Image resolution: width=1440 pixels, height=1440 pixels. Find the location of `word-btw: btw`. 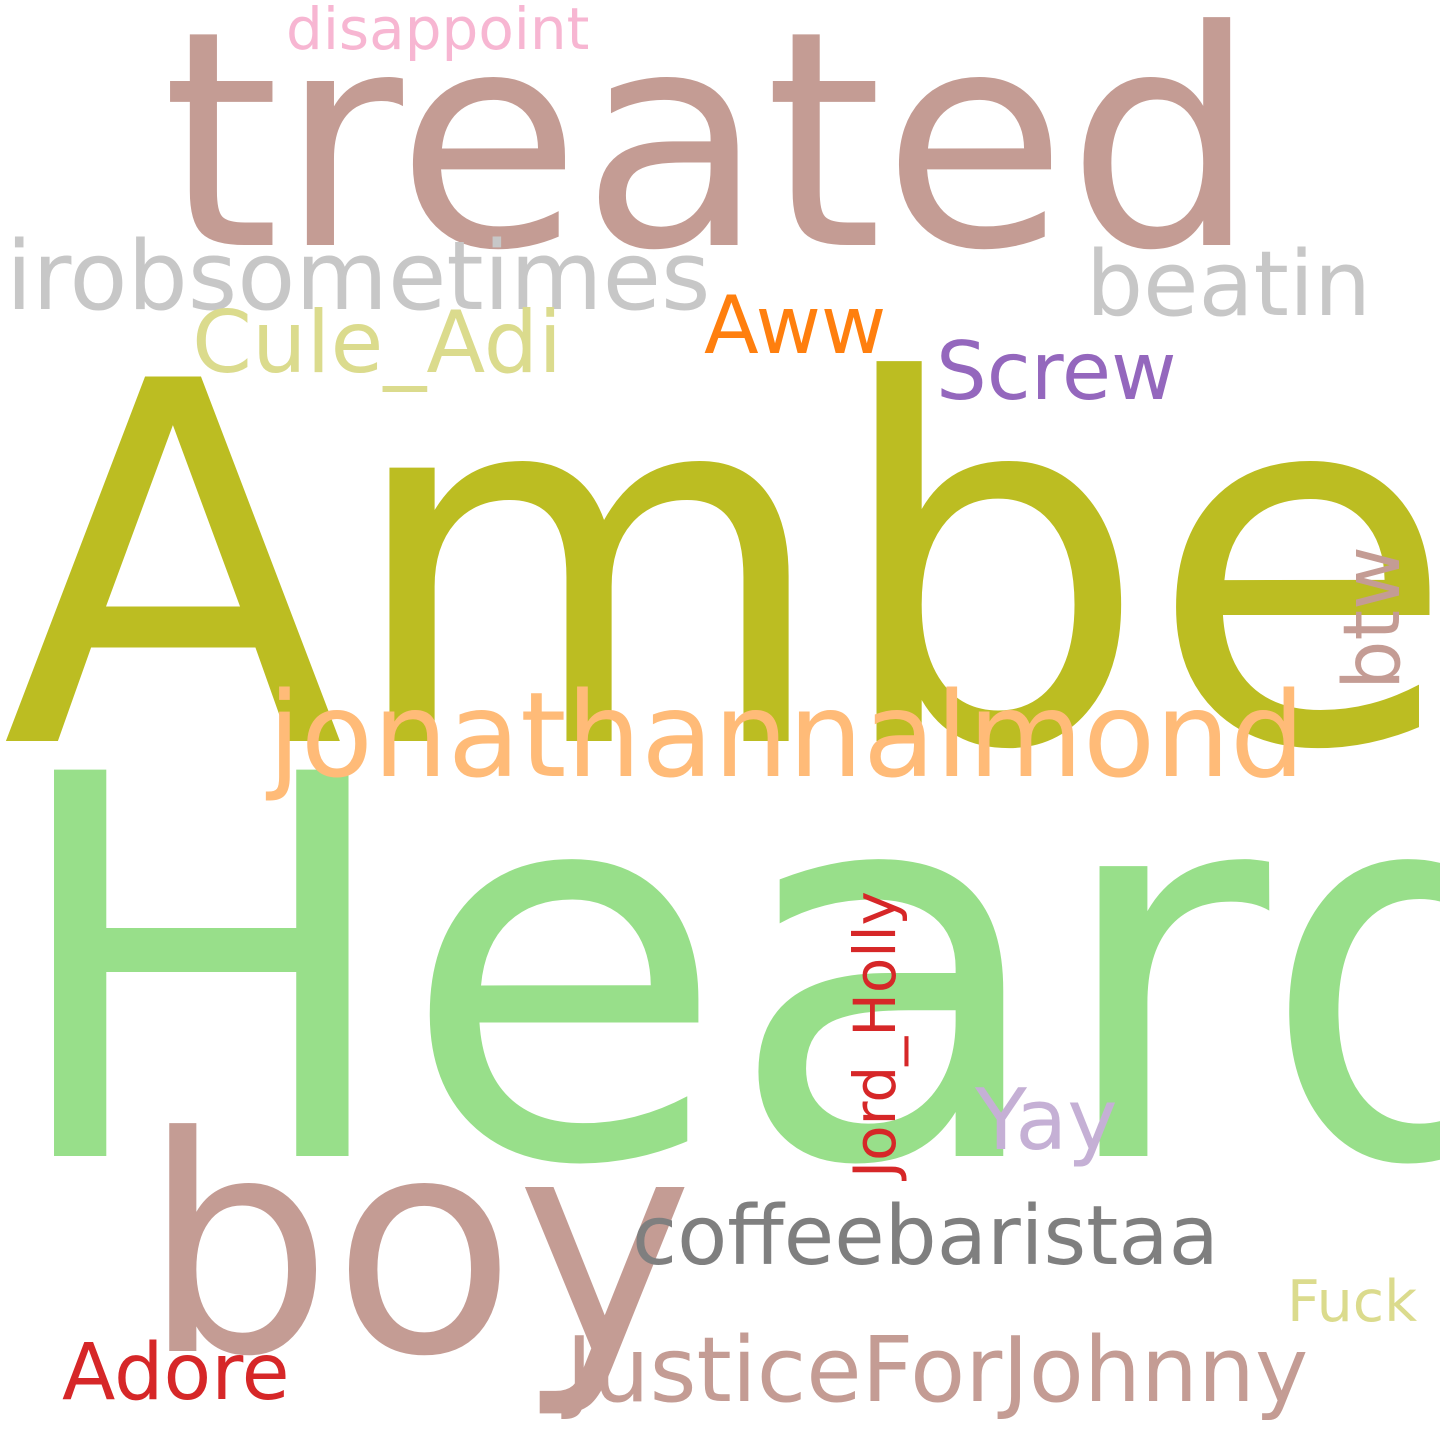

word-btw: btw is located at coordinates (1373, 618).